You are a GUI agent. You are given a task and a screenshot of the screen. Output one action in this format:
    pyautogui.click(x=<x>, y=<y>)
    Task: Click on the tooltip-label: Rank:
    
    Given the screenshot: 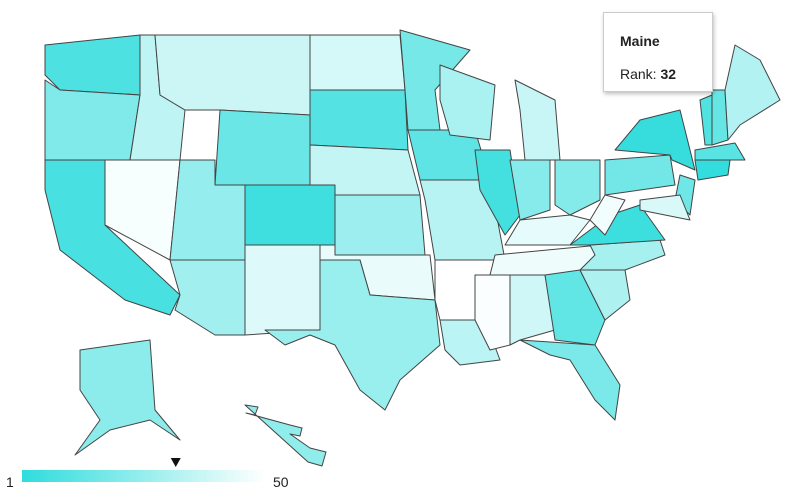 What is the action you would take?
    pyautogui.click(x=638, y=74)
    